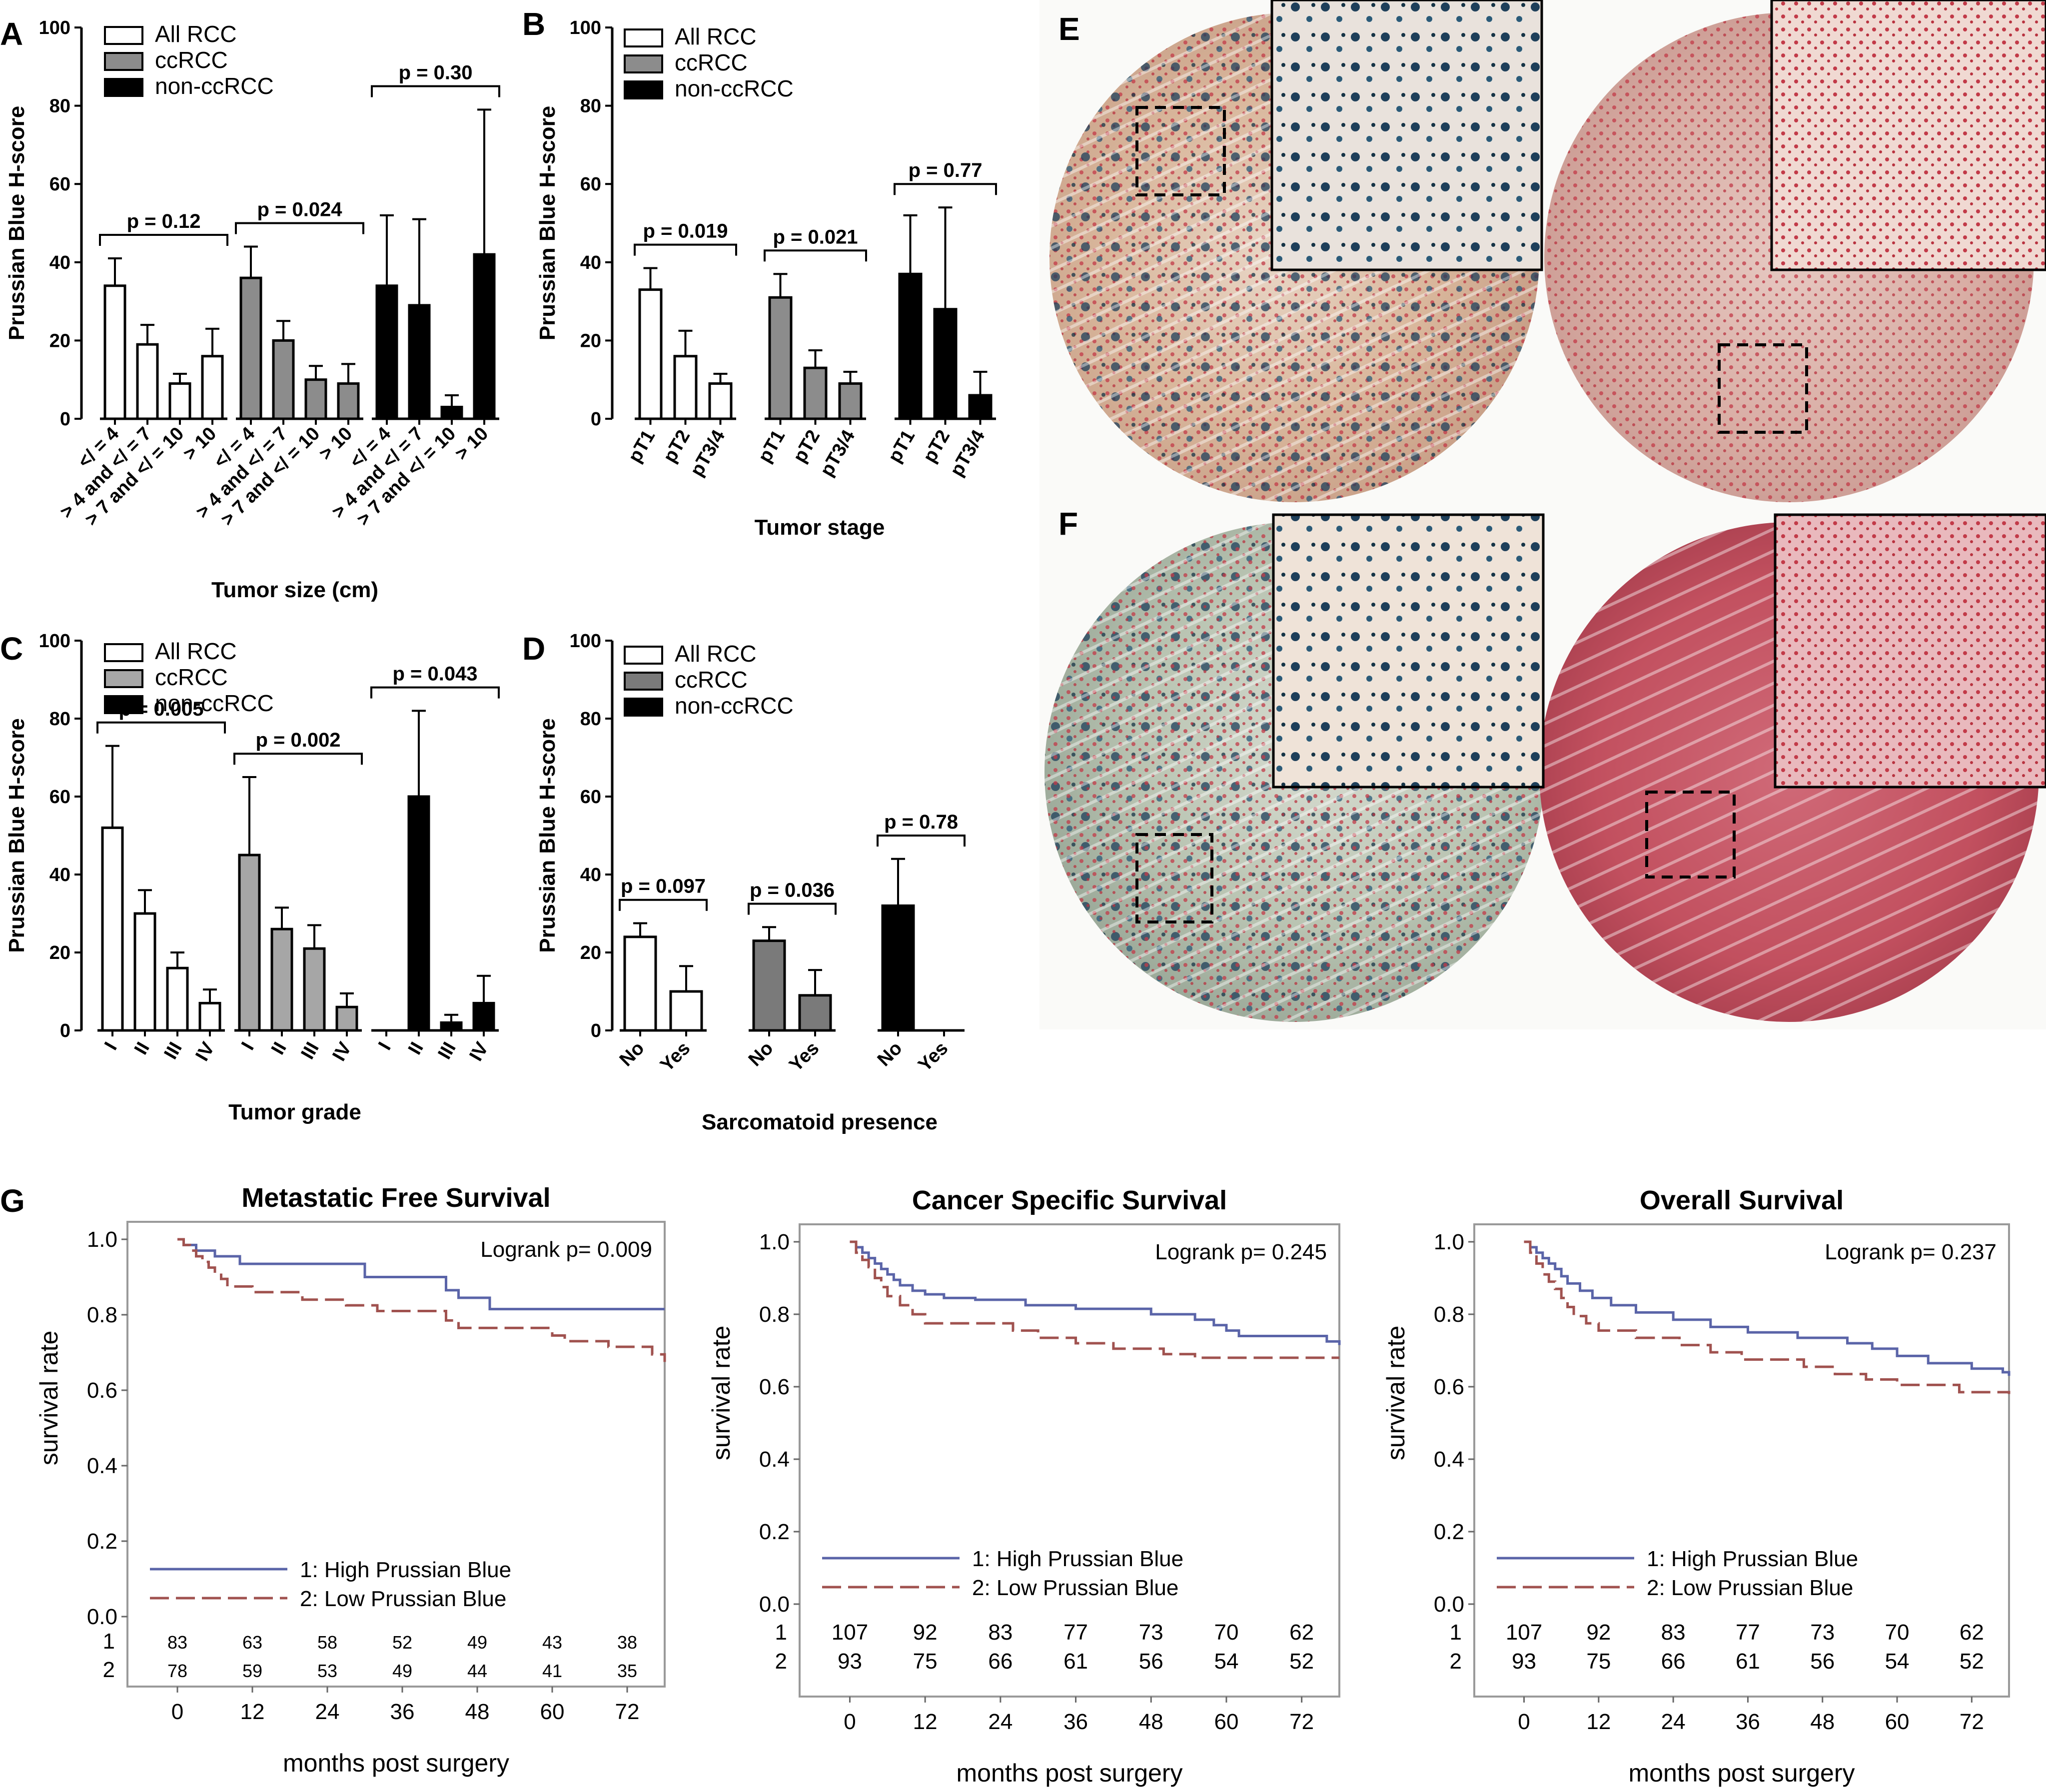  I want to click on x-tick-label: pT1, so click(642, 447).